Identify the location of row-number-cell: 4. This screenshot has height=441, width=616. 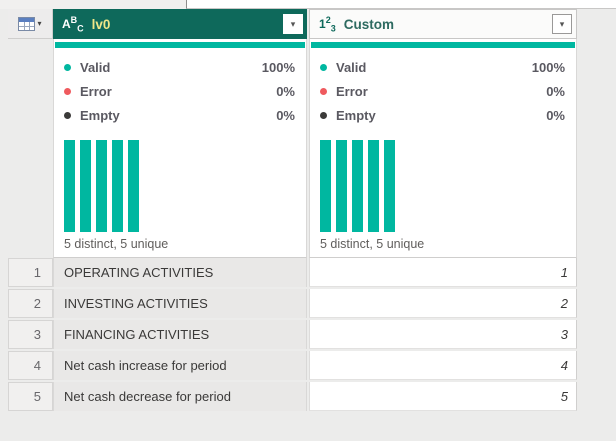
(30, 365).